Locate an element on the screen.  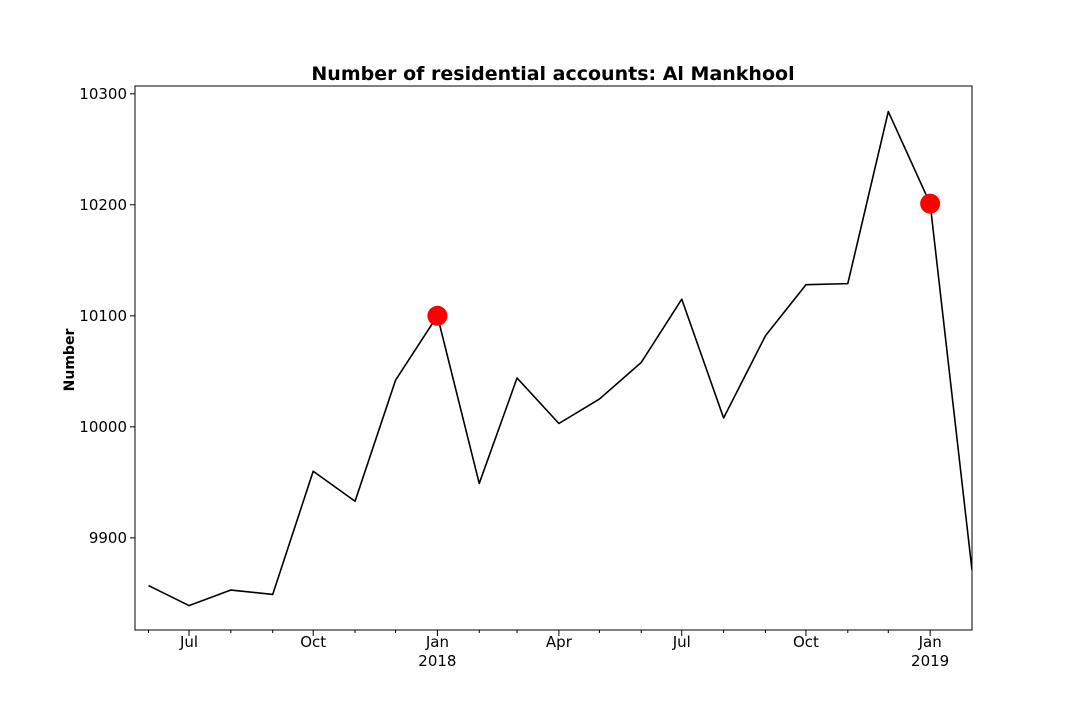
y-tick-label: 10100 is located at coordinates (103, 316).